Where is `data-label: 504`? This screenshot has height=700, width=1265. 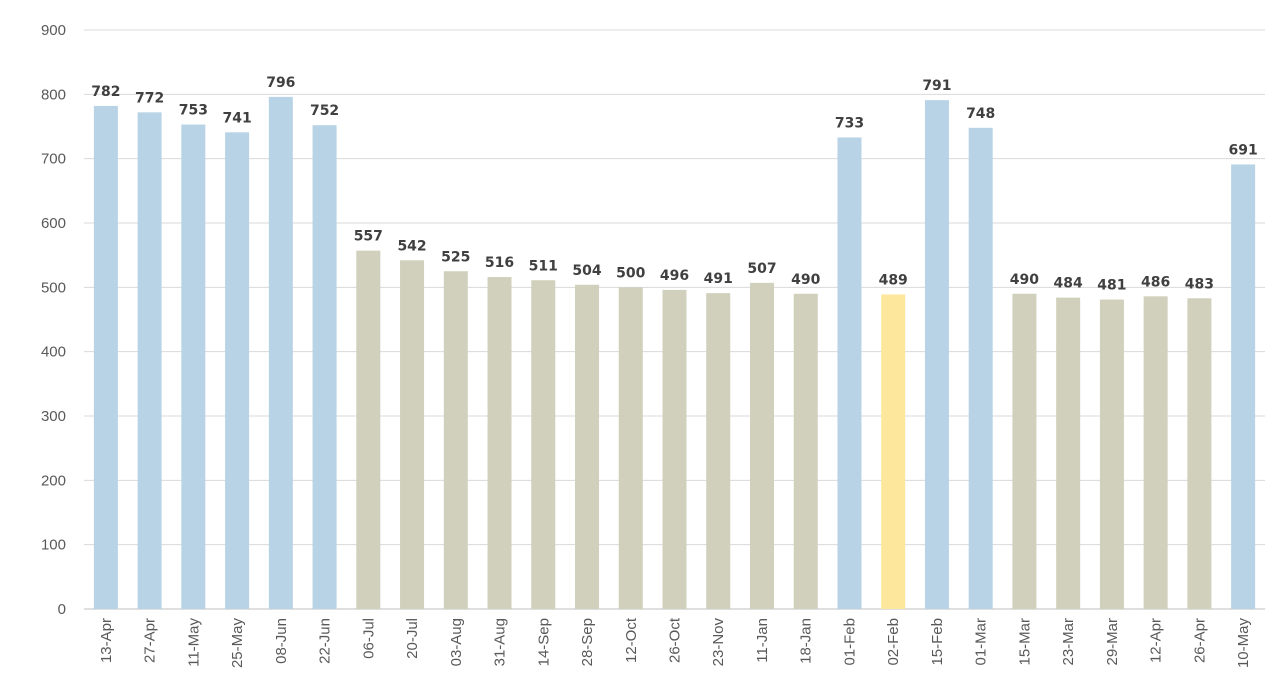 data-label: 504 is located at coordinates (586, 271).